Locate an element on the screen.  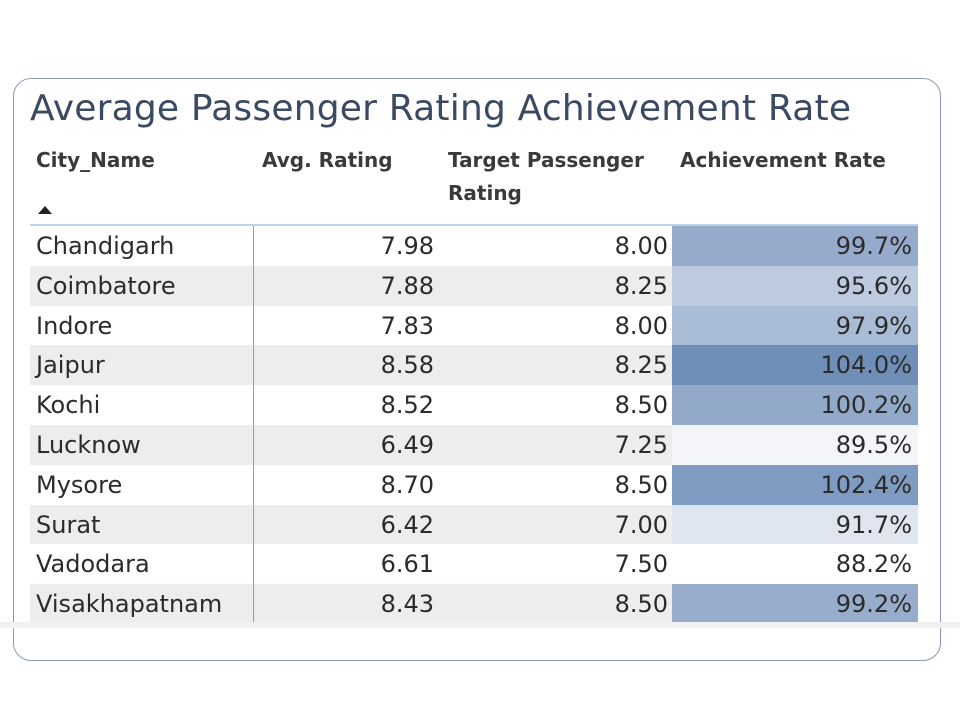
city-name-cell: Visakhapatnam is located at coordinates (142, 604).